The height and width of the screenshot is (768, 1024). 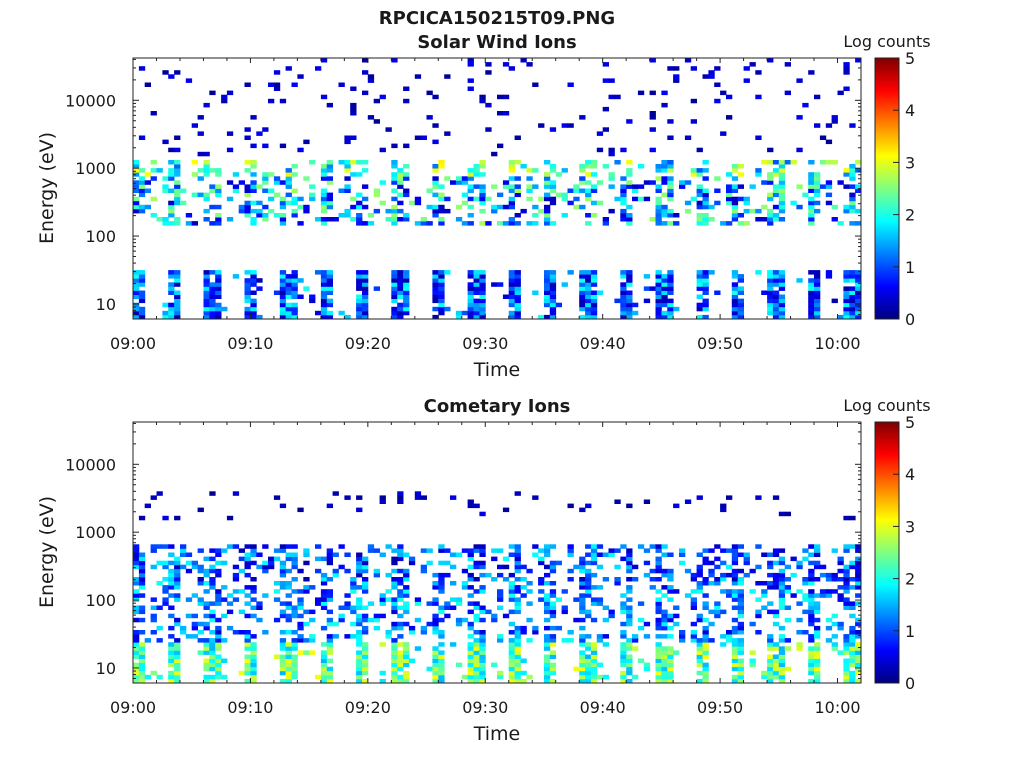 What do you see at coordinates (90, 464) in the screenshot?
I see `y-tick-label: 10000` at bounding box center [90, 464].